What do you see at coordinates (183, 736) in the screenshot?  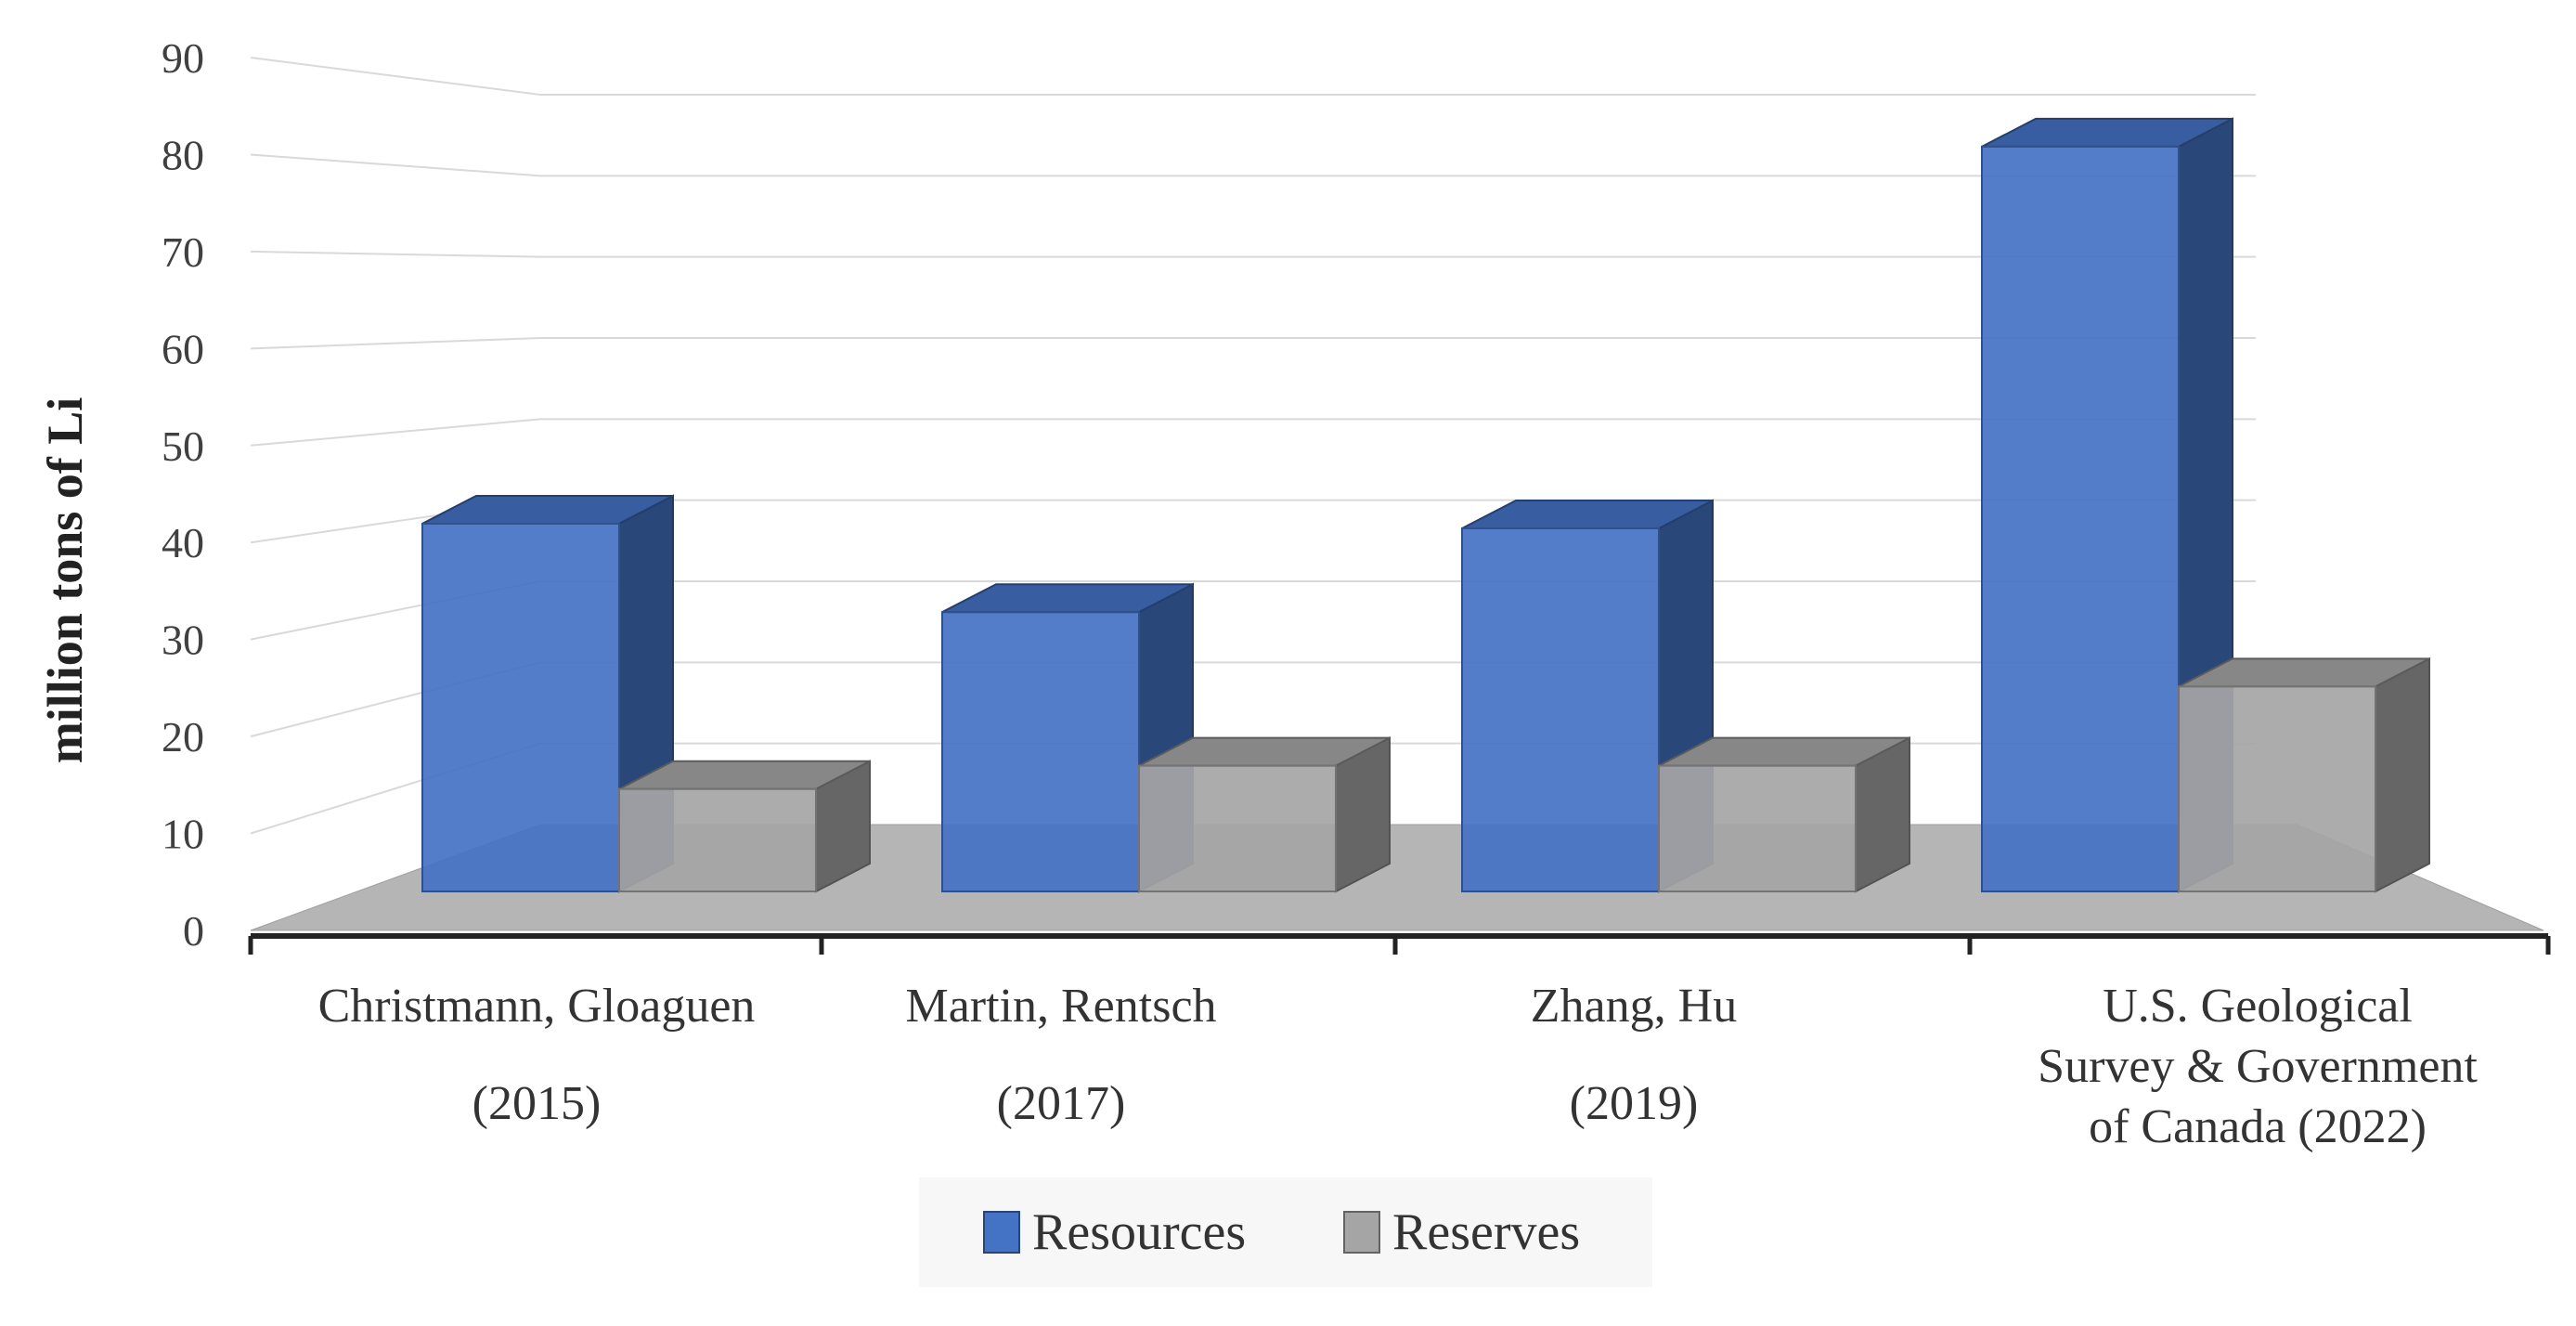 I see `y-tick-label: 20` at bounding box center [183, 736].